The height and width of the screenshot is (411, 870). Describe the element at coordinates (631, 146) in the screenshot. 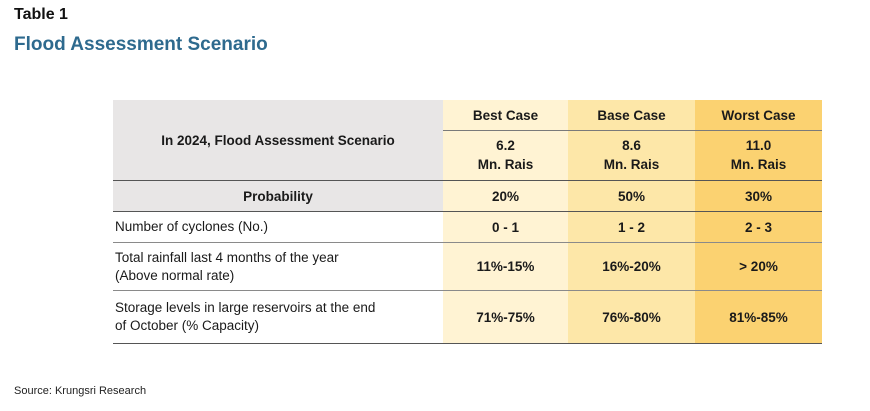

I see `base-case-area-value: 8.6` at that location.